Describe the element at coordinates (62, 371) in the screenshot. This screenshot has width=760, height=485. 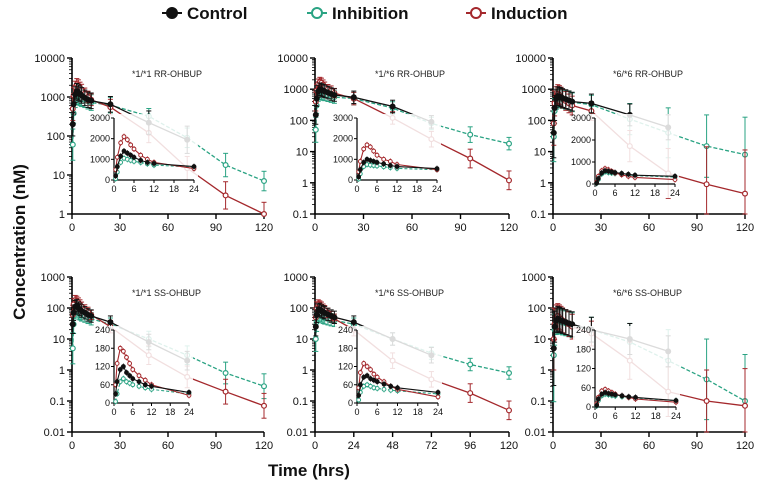
I see `y-tick-label: 1` at that location.